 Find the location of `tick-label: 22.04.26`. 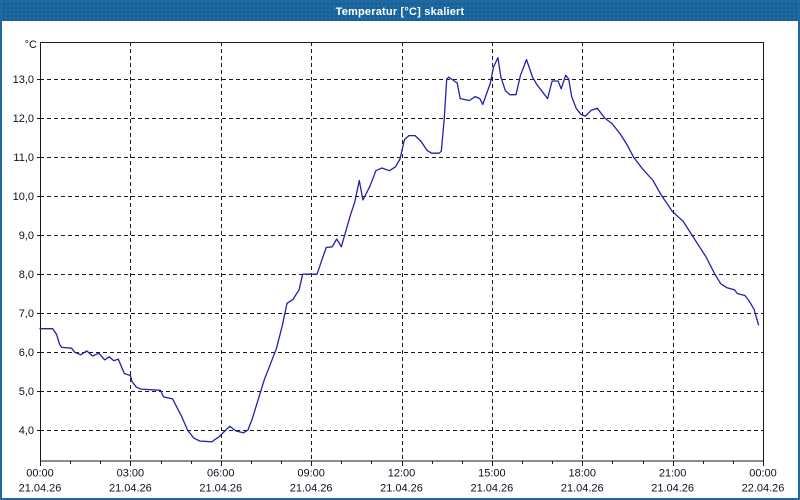

tick-label: 22.04.26 is located at coordinates (763, 489).